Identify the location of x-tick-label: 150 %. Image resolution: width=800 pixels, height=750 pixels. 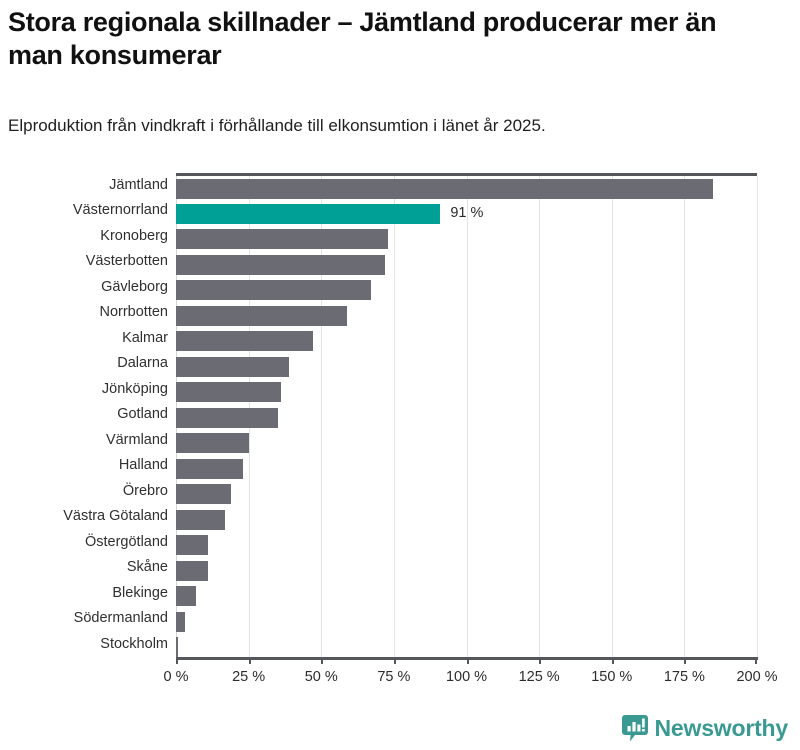
(612, 677).